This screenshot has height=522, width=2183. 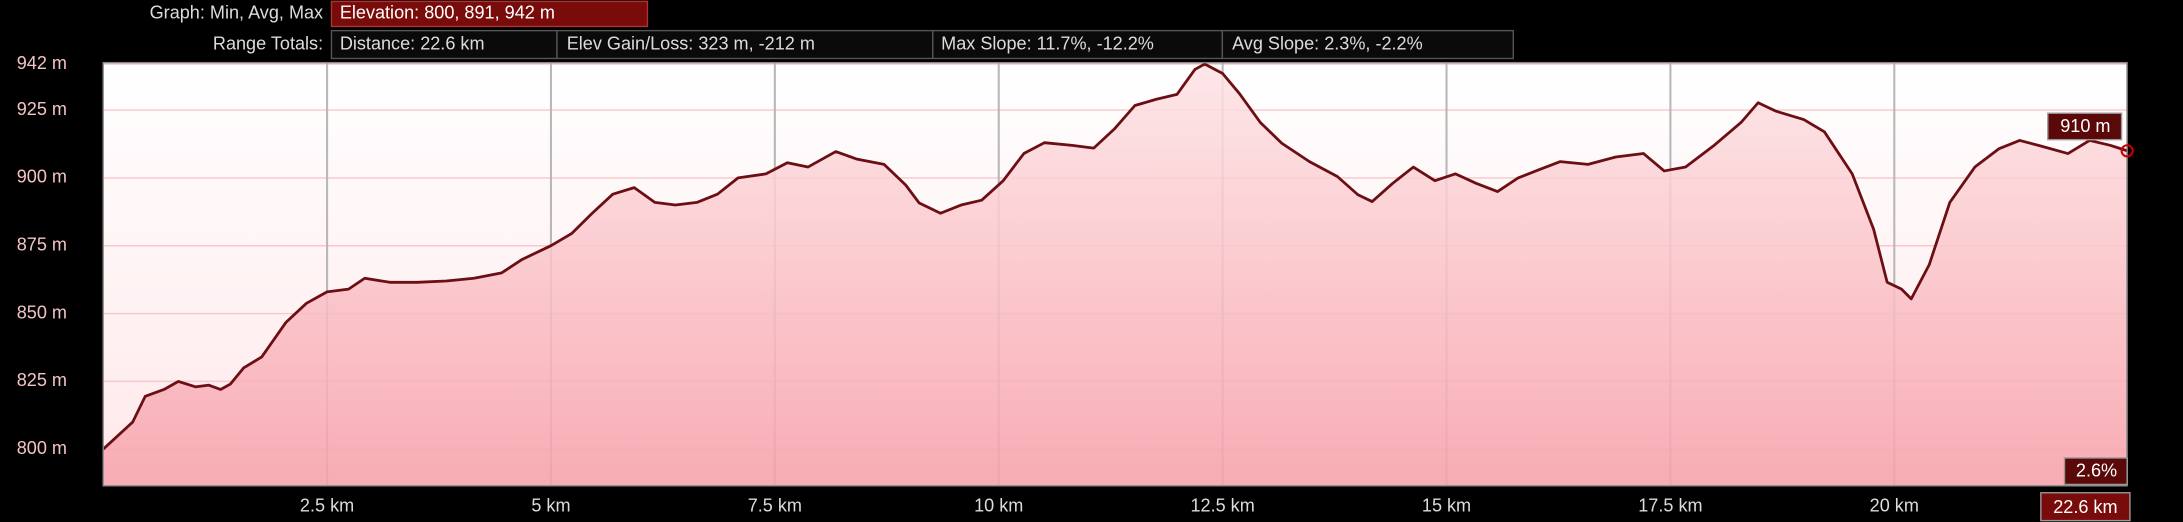 I want to click on range-label: Range Totals:, so click(x=268, y=43).